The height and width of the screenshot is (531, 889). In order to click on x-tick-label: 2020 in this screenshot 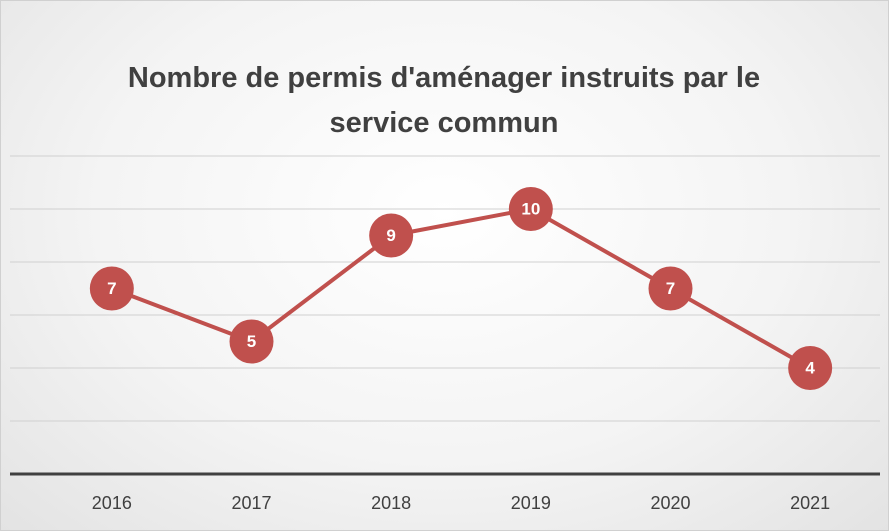, I will do `click(670, 503)`.